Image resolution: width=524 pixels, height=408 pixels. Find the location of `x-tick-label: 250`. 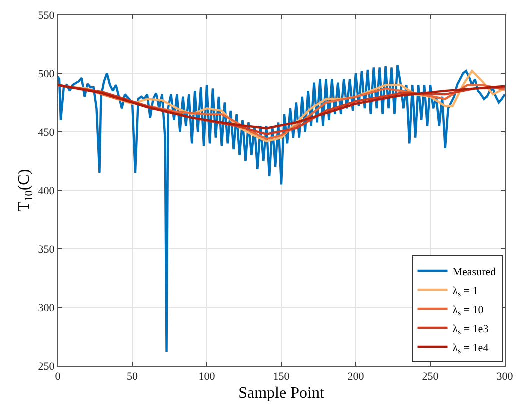

x-tick-label: 250 is located at coordinates (431, 377).